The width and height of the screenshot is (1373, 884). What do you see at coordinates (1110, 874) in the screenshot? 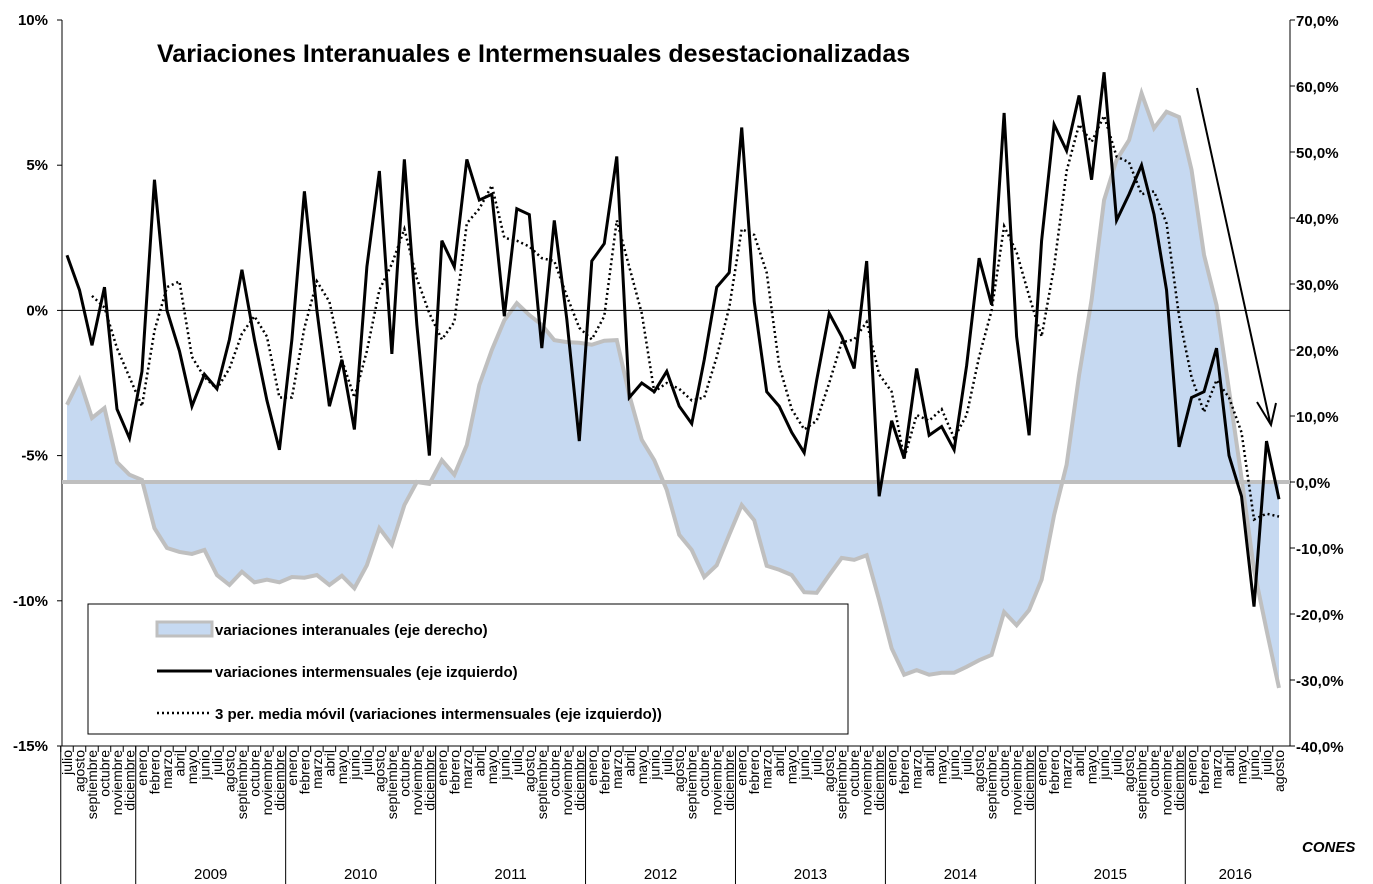
I see `year-label: 2015` at bounding box center [1110, 874].